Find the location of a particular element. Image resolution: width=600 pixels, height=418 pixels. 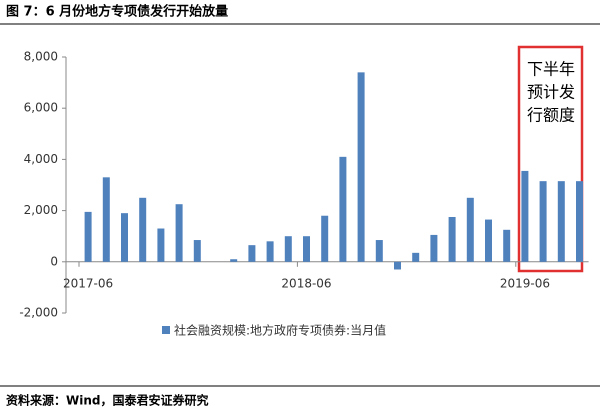

y-tick-label: 2,000 is located at coordinates (41, 210).